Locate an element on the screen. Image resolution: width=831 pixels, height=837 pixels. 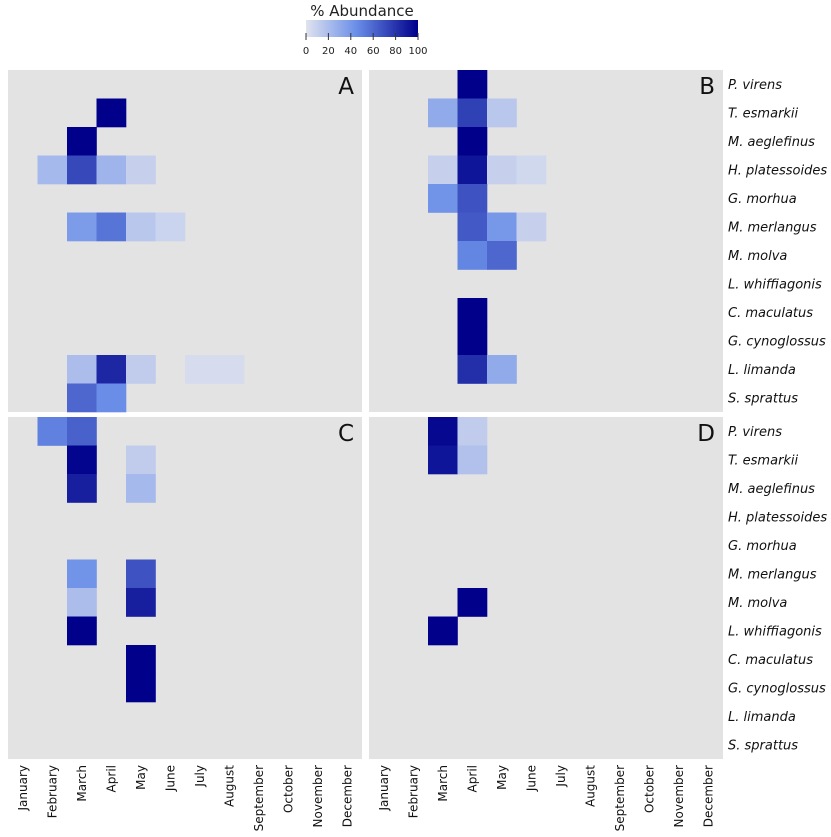
panel-label: B is located at coordinates (707, 87).